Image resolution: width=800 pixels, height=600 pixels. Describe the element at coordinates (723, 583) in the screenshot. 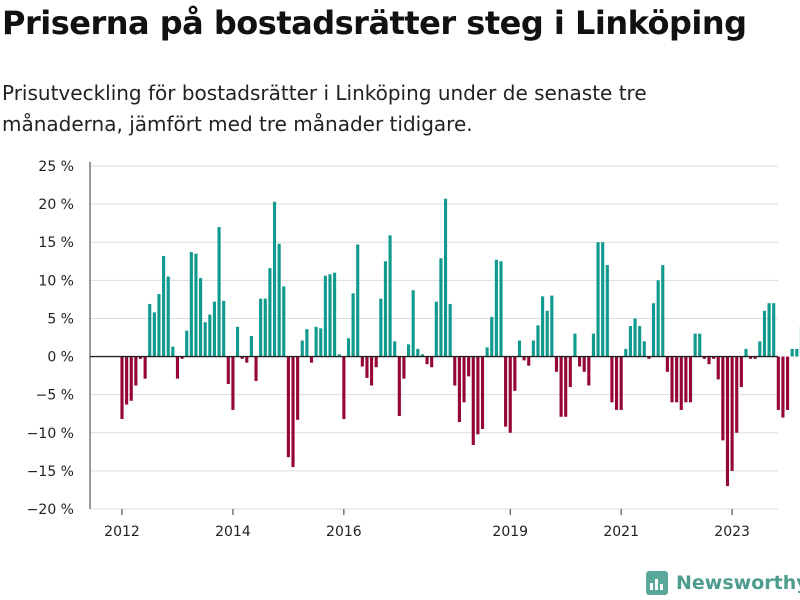

I see `newsworthy-logo: Newsworthy` at that location.